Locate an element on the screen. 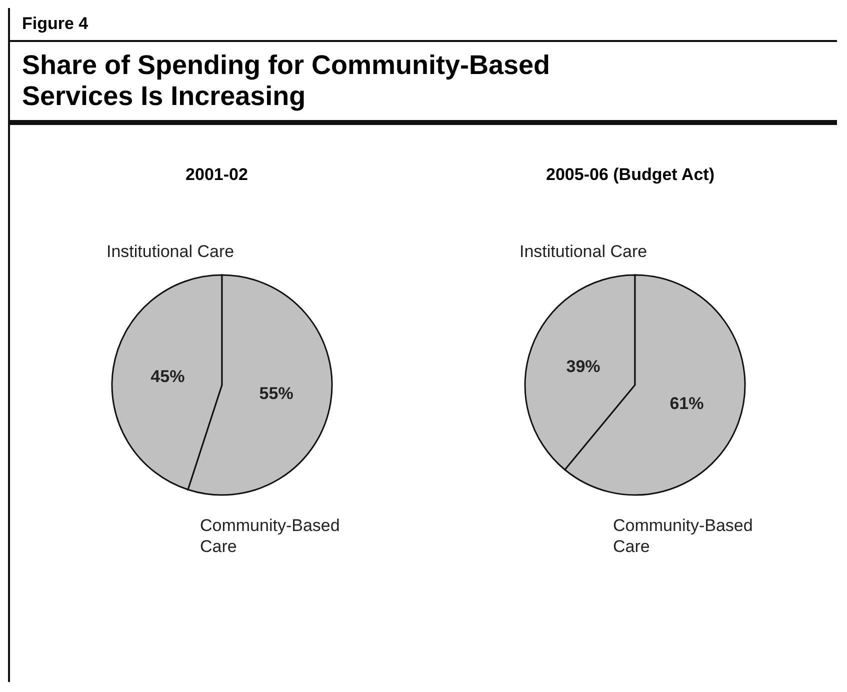 The height and width of the screenshot is (692, 847). data-label: 39% is located at coordinates (583, 366).